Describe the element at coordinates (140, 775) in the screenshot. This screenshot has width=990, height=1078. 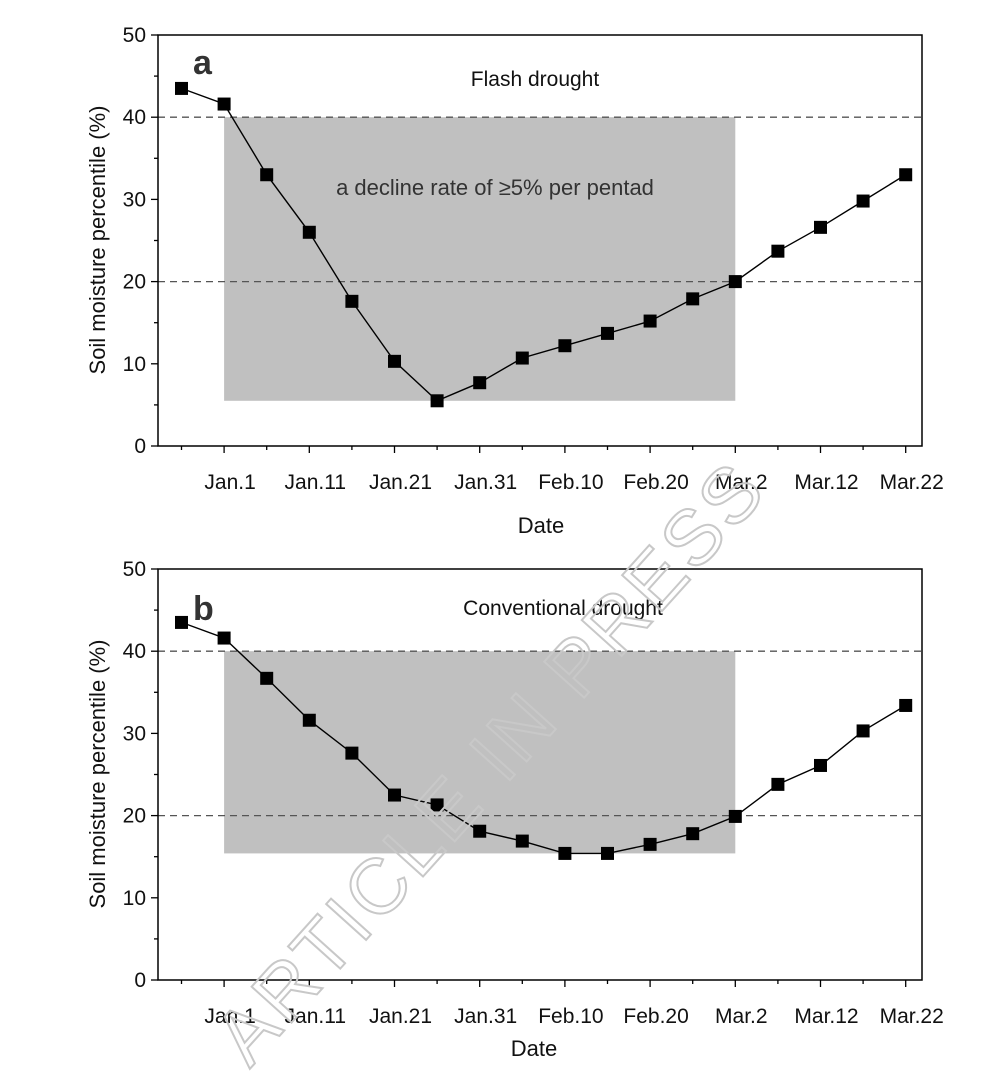
I see `panel-b-y-axis: 0 10 20 30 40 50` at that location.